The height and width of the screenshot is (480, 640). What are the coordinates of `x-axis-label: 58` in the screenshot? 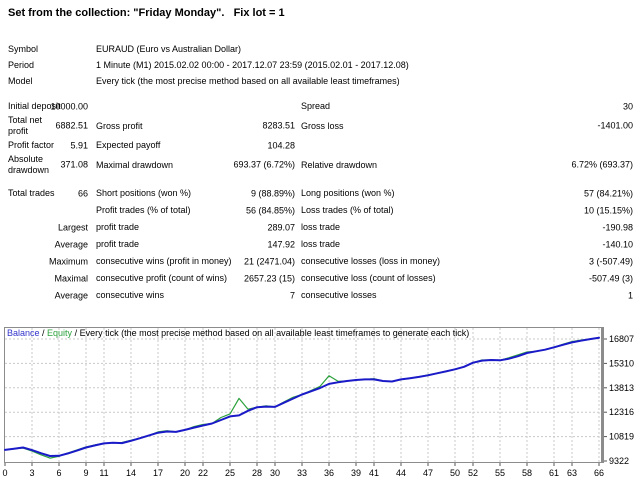 It's located at (527, 473).